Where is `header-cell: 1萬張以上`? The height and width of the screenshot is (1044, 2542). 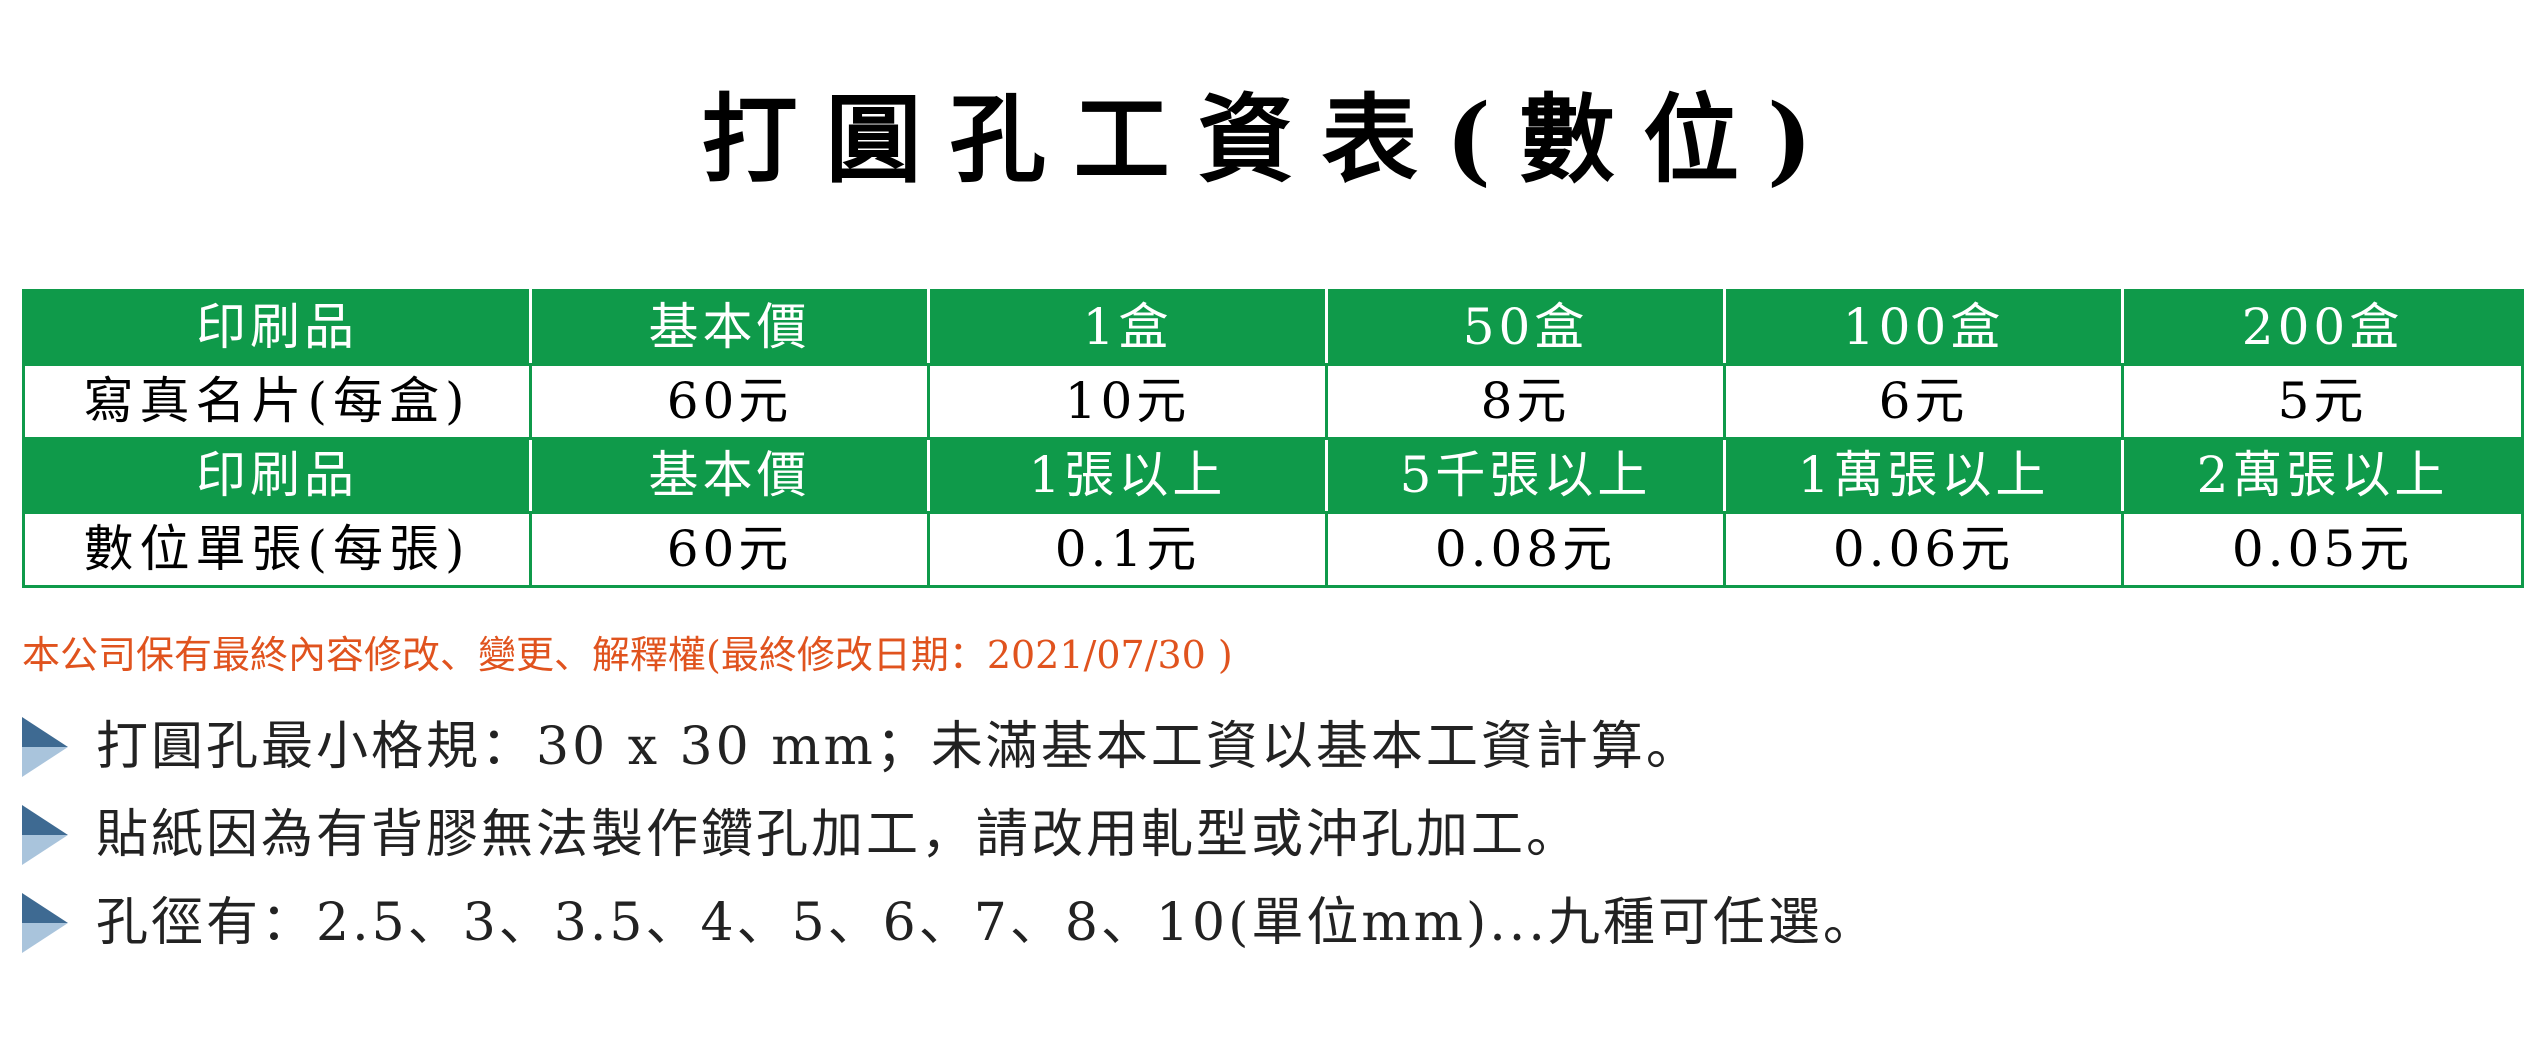 header-cell: 1萬張以上 is located at coordinates (1923, 475).